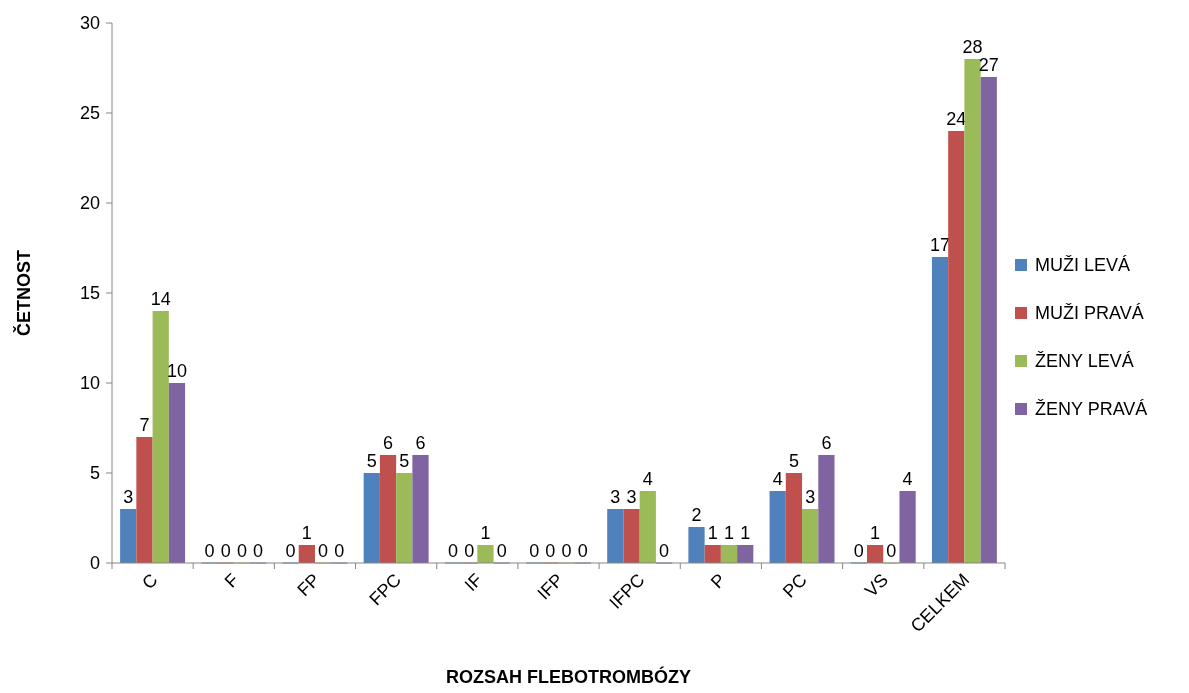  What do you see at coordinates (795, 585) in the screenshot?
I see `x-tick-label: PC` at bounding box center [795, 585].